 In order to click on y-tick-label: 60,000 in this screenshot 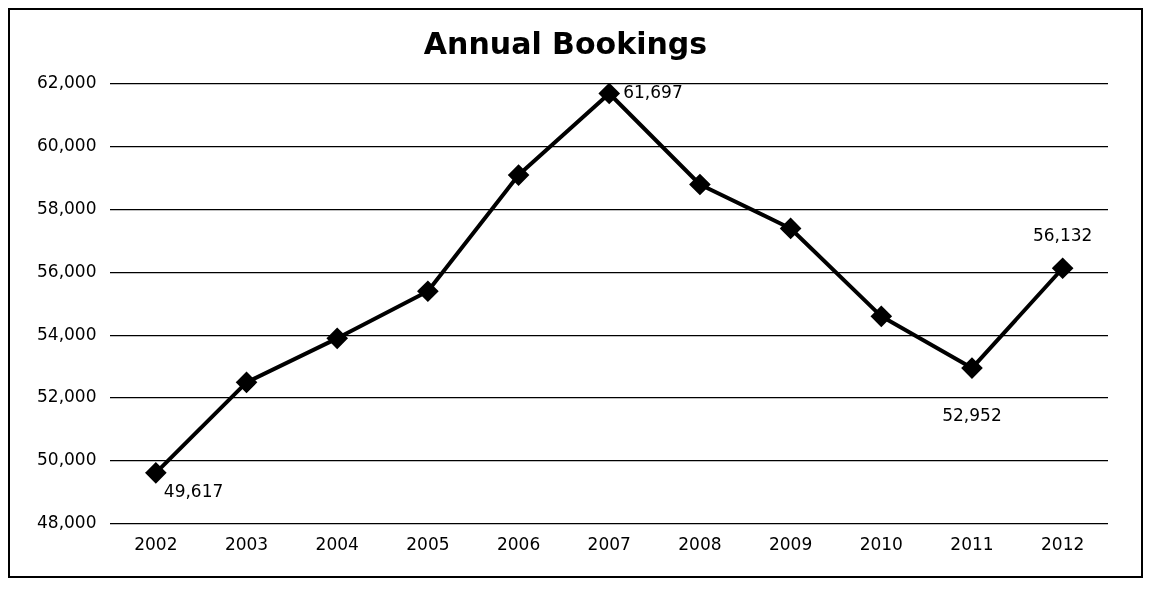, I will do `click(67, 145)`.